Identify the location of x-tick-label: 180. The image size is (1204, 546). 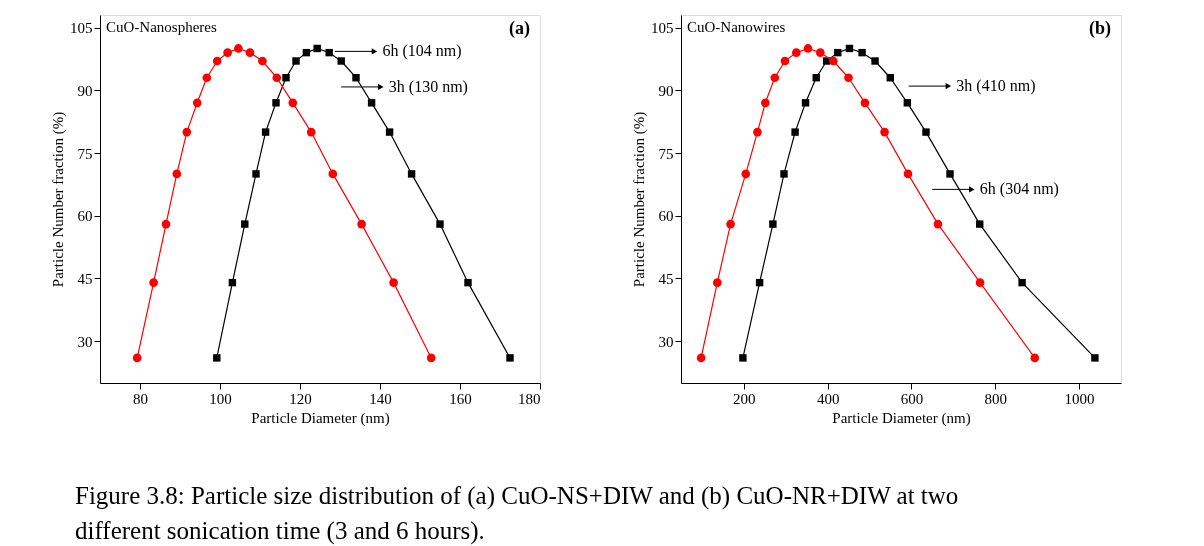
(529, 398).